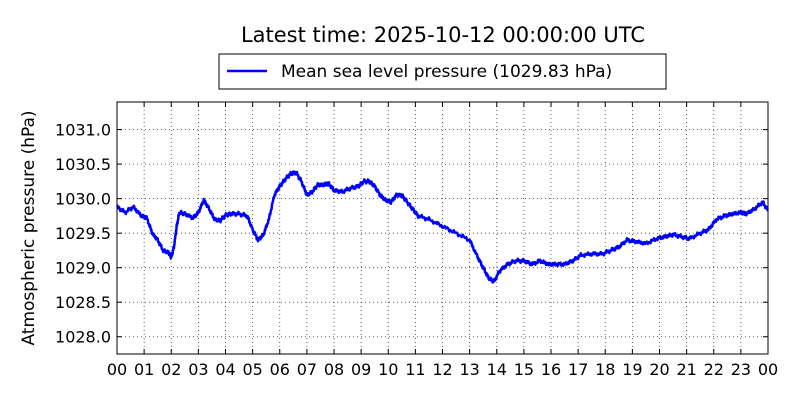  Describe the element at coordinates (83, 233) in the screenshot. I see `y-tick-label: 1029.5` at that location.